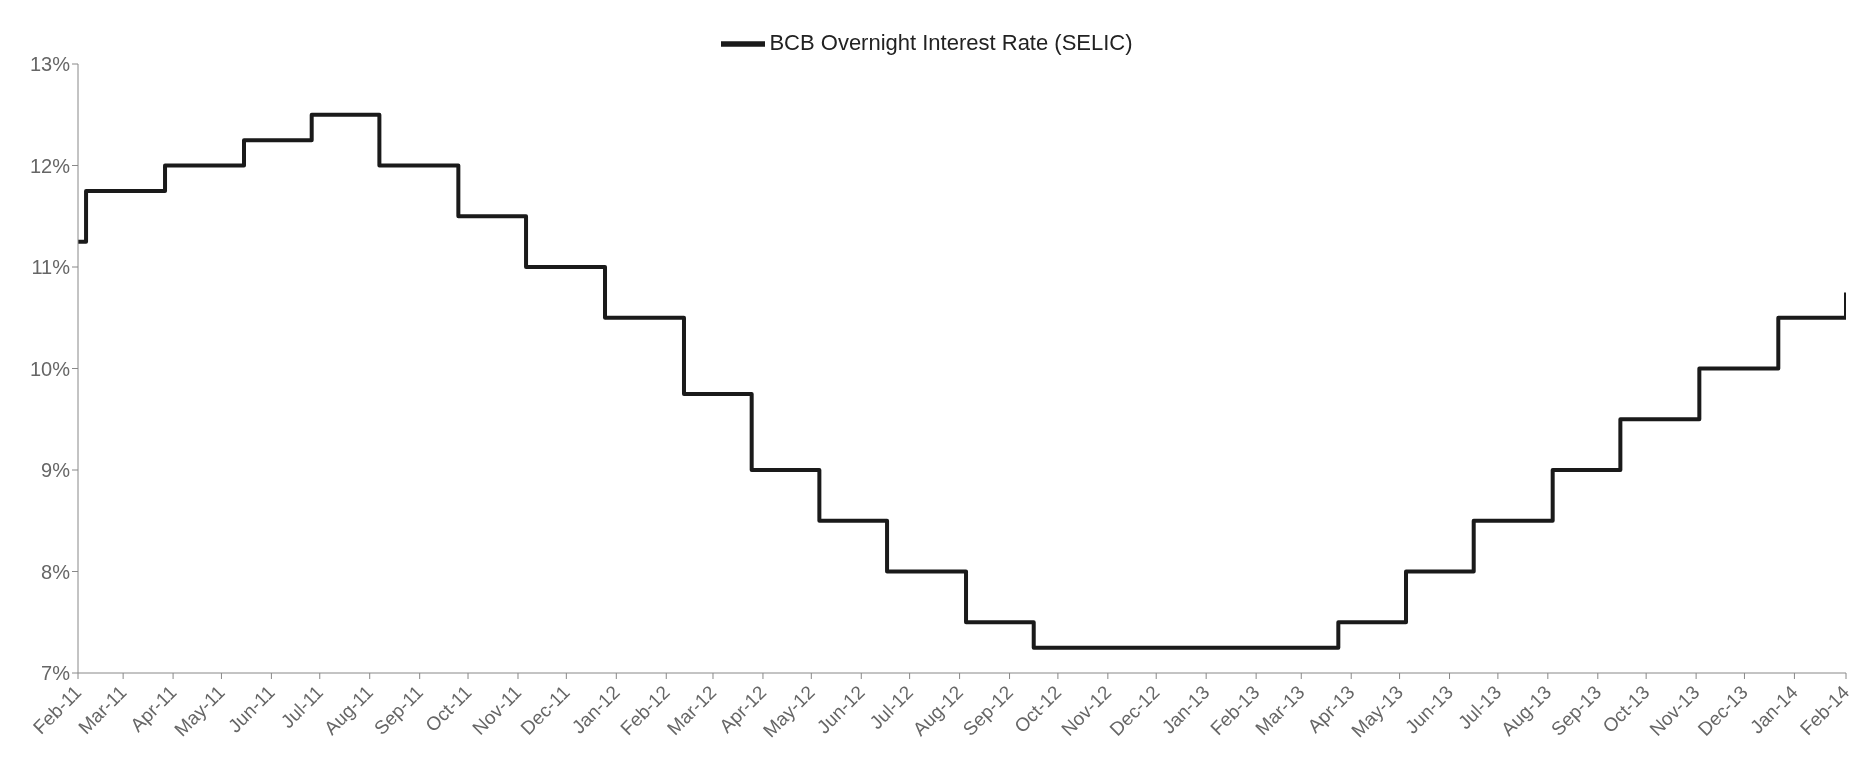  What do you see at coordinates (50, 368) in the screenshot?
I see `y-tick-label: 10%` at bounding box center [50, 368].